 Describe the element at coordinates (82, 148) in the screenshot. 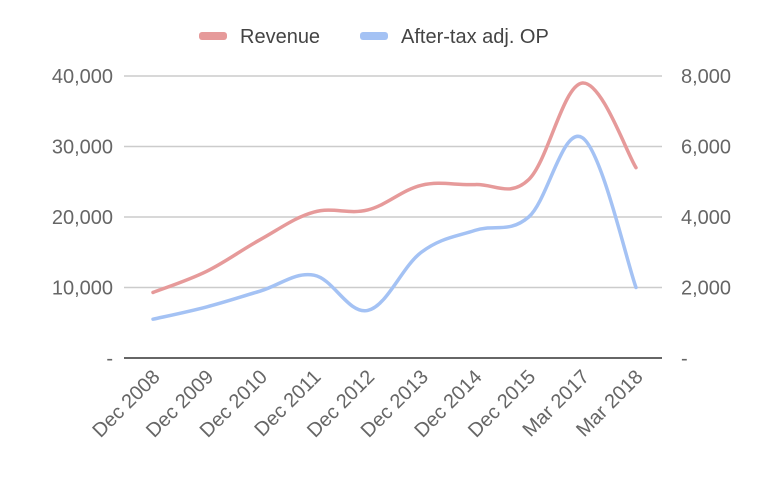

I see `left-axis-tick-label: 30,000` at that location.